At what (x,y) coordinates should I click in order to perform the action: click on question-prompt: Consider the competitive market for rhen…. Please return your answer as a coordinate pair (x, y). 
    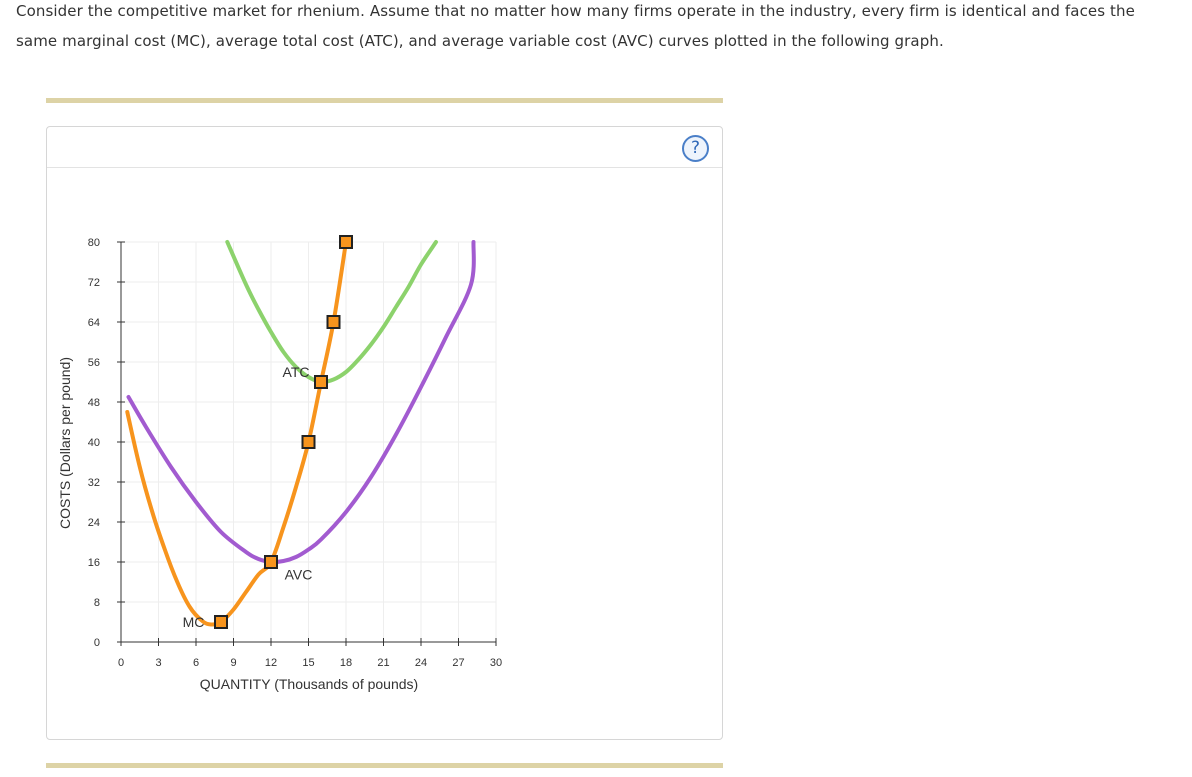
    Looking at the image, I should click on (575, 26).